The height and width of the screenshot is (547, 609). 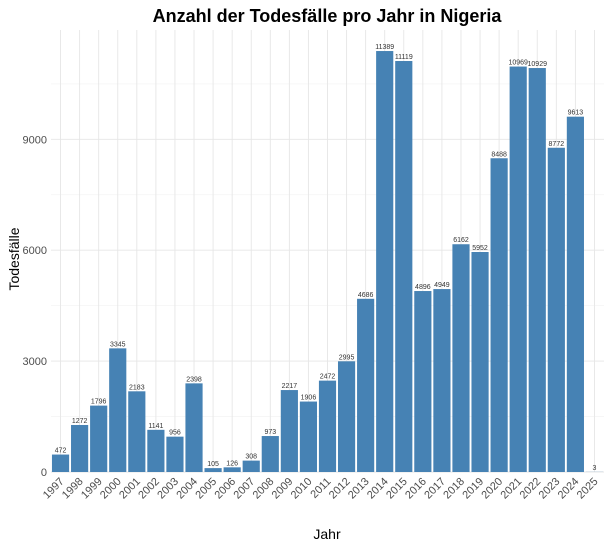 I want to click on bar-2008, so click(x=270, y=454).